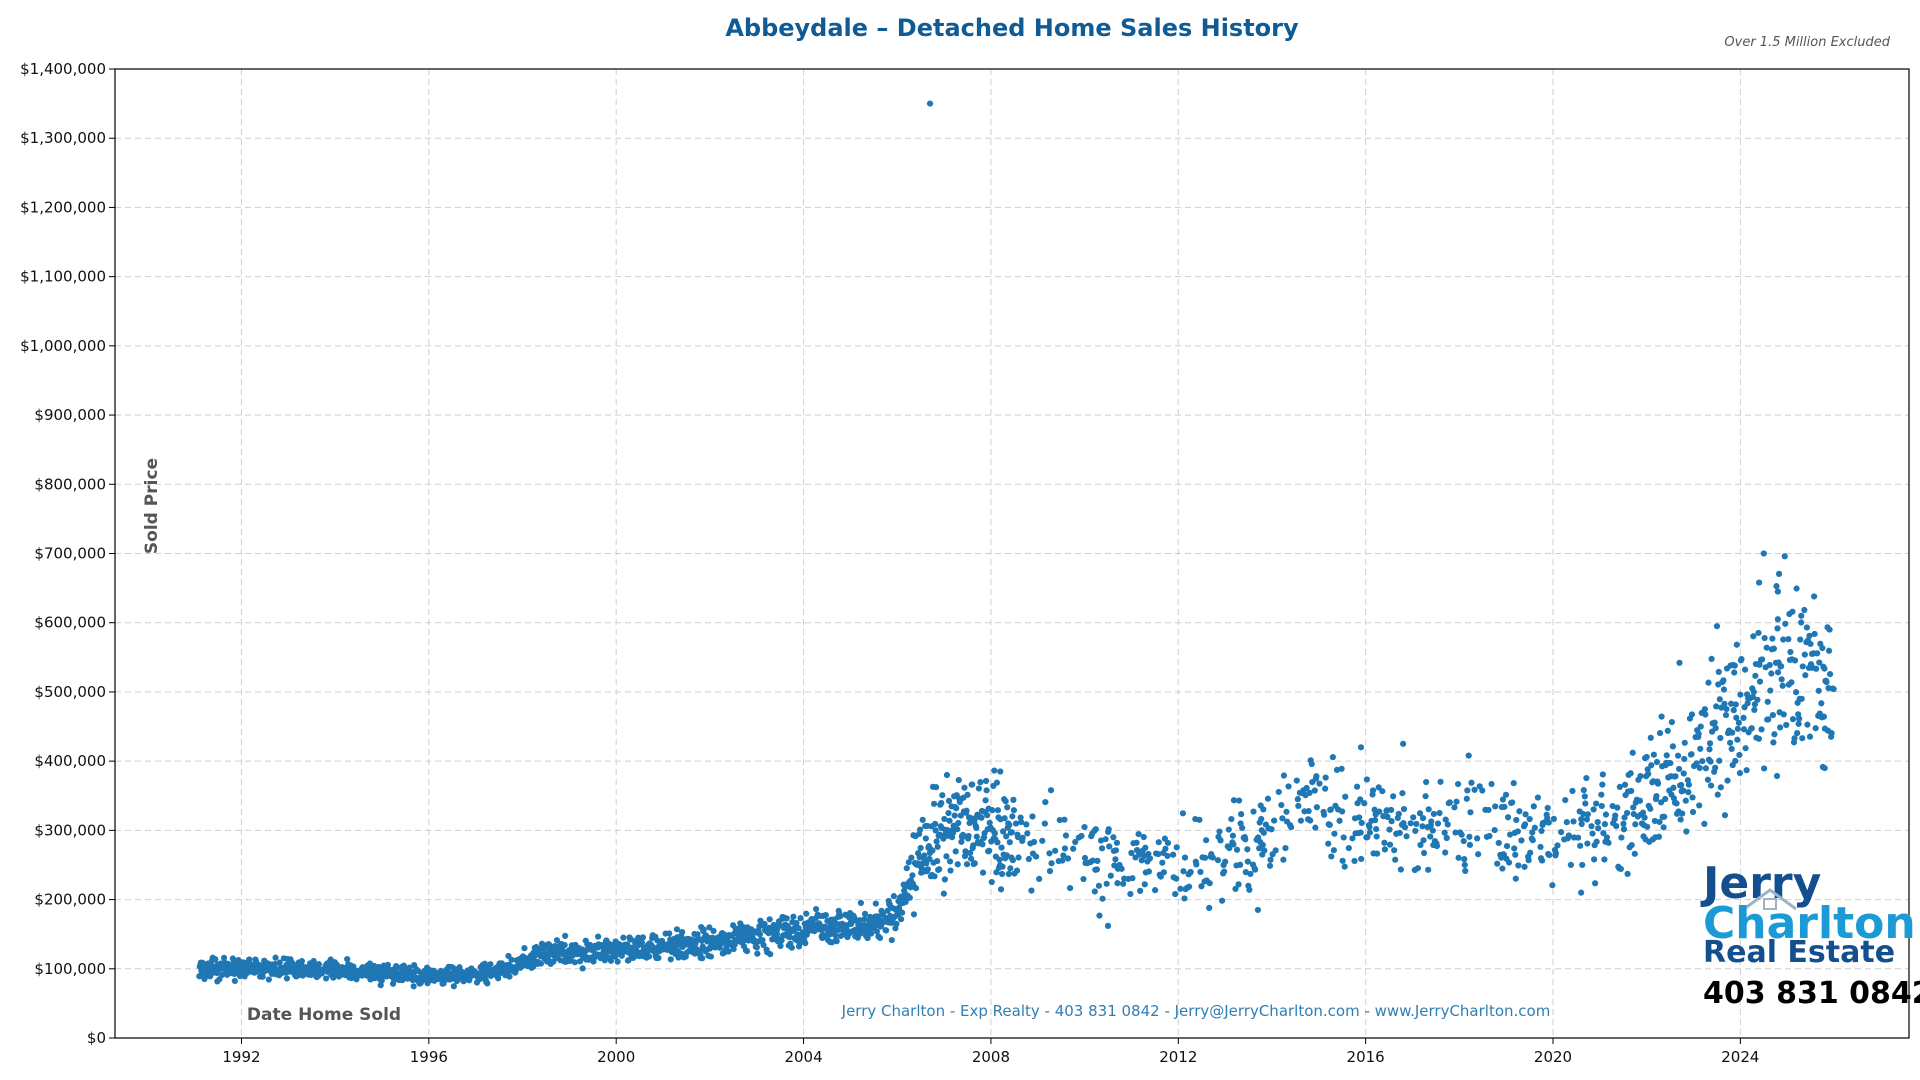 The height and width of the screenshot is (1080, 1920). I want to click on y-tick-label: $1,200,000, so click(63, 207).